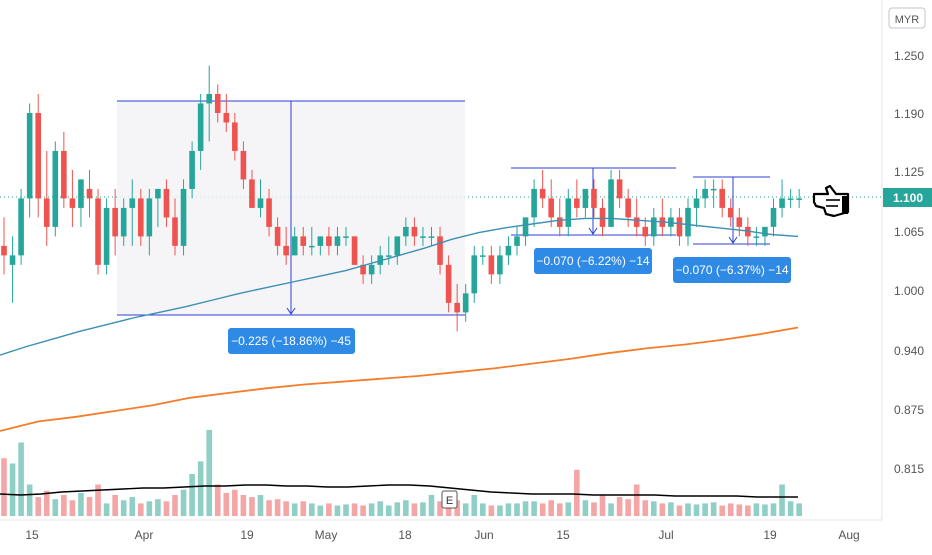 The width and height of the screenshot is (932, 555). I want to click on currency-badge: MYR, so click(907, 20).